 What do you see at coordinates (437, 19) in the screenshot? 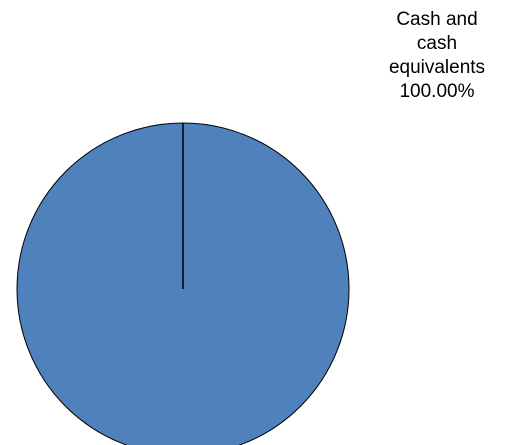
I see `slice-label-line-1: Cash and` at bounding box center [437, 19].